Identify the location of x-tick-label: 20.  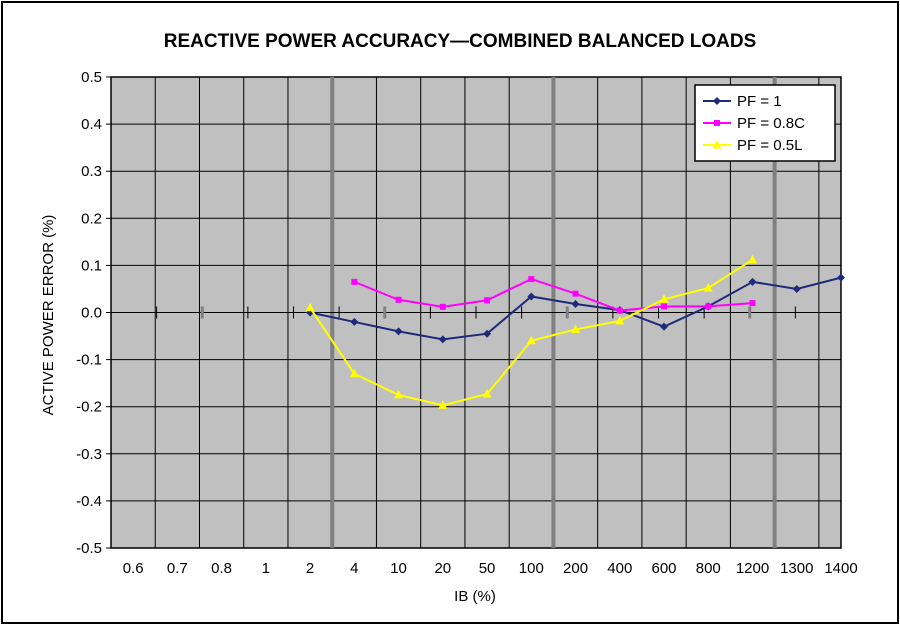
(442, 568).